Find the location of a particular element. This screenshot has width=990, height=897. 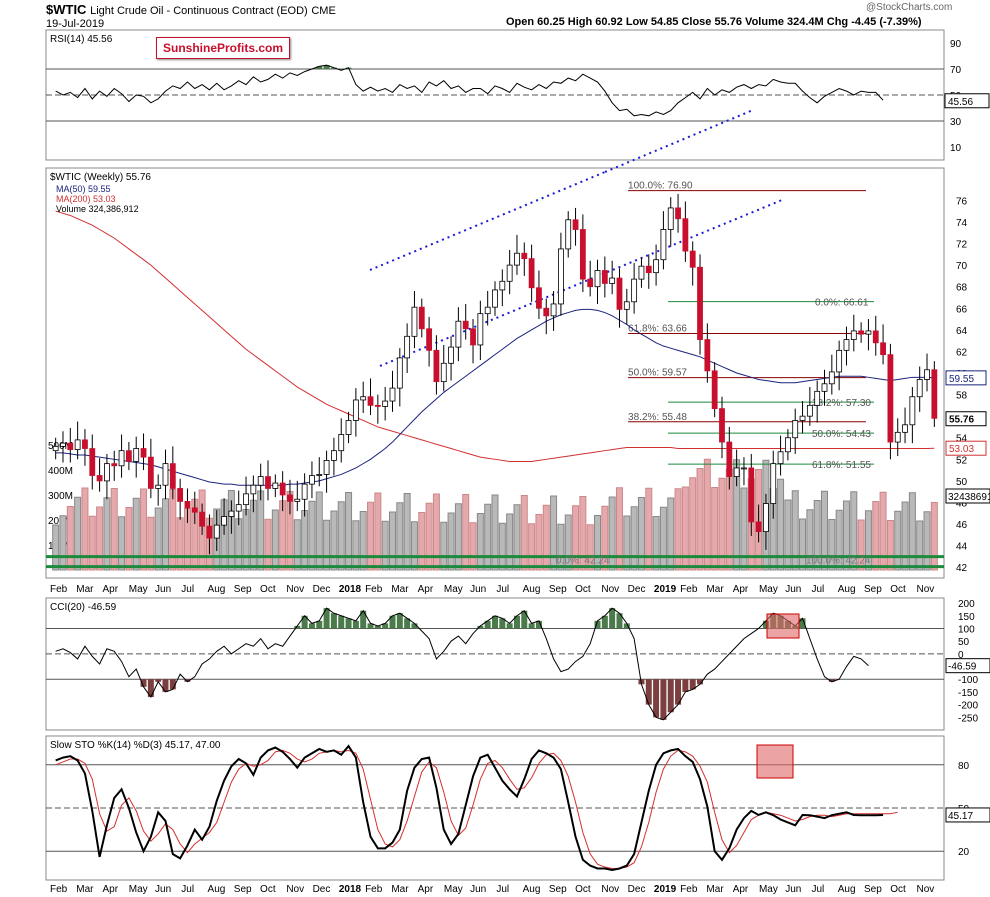

price-x-label: Nov is located at coordinates (610, 589).